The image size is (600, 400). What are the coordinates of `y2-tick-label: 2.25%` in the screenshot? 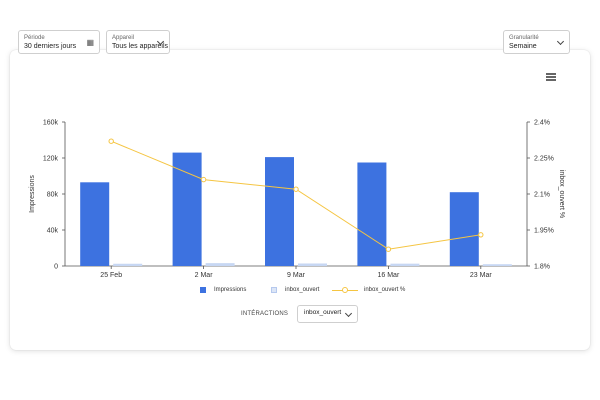 It's located at (544, 159).